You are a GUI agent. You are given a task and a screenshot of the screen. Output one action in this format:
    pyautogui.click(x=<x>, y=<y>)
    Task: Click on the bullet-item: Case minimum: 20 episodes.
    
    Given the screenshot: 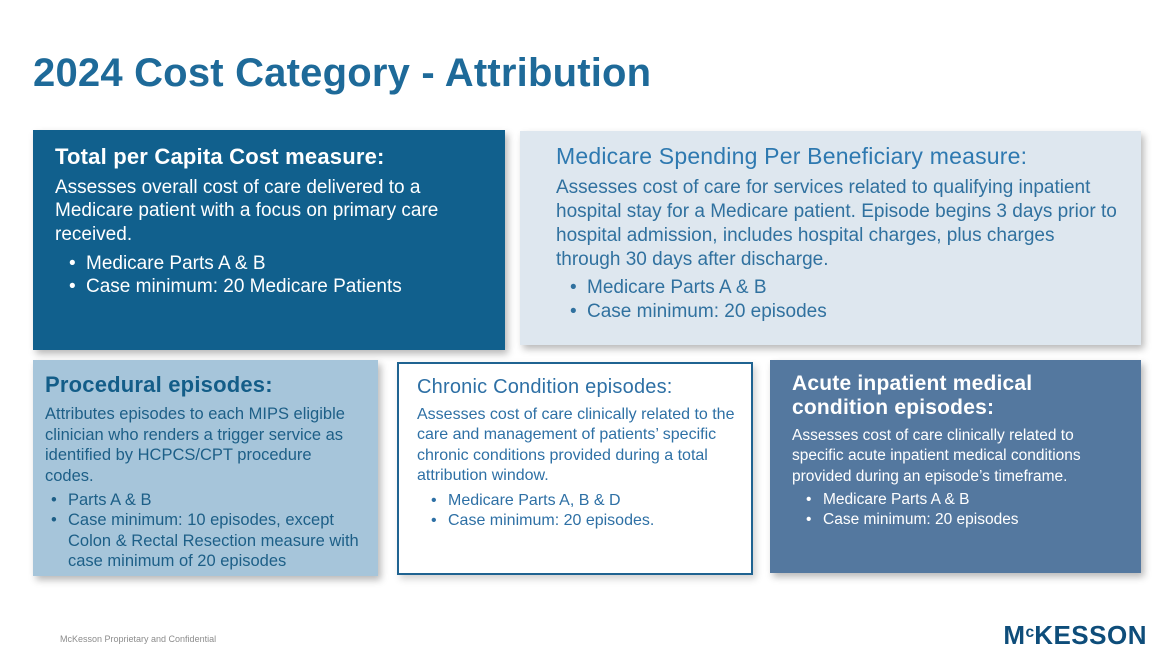 What is the action you would take?
    pyautogui.click(x=584, y=521)
    